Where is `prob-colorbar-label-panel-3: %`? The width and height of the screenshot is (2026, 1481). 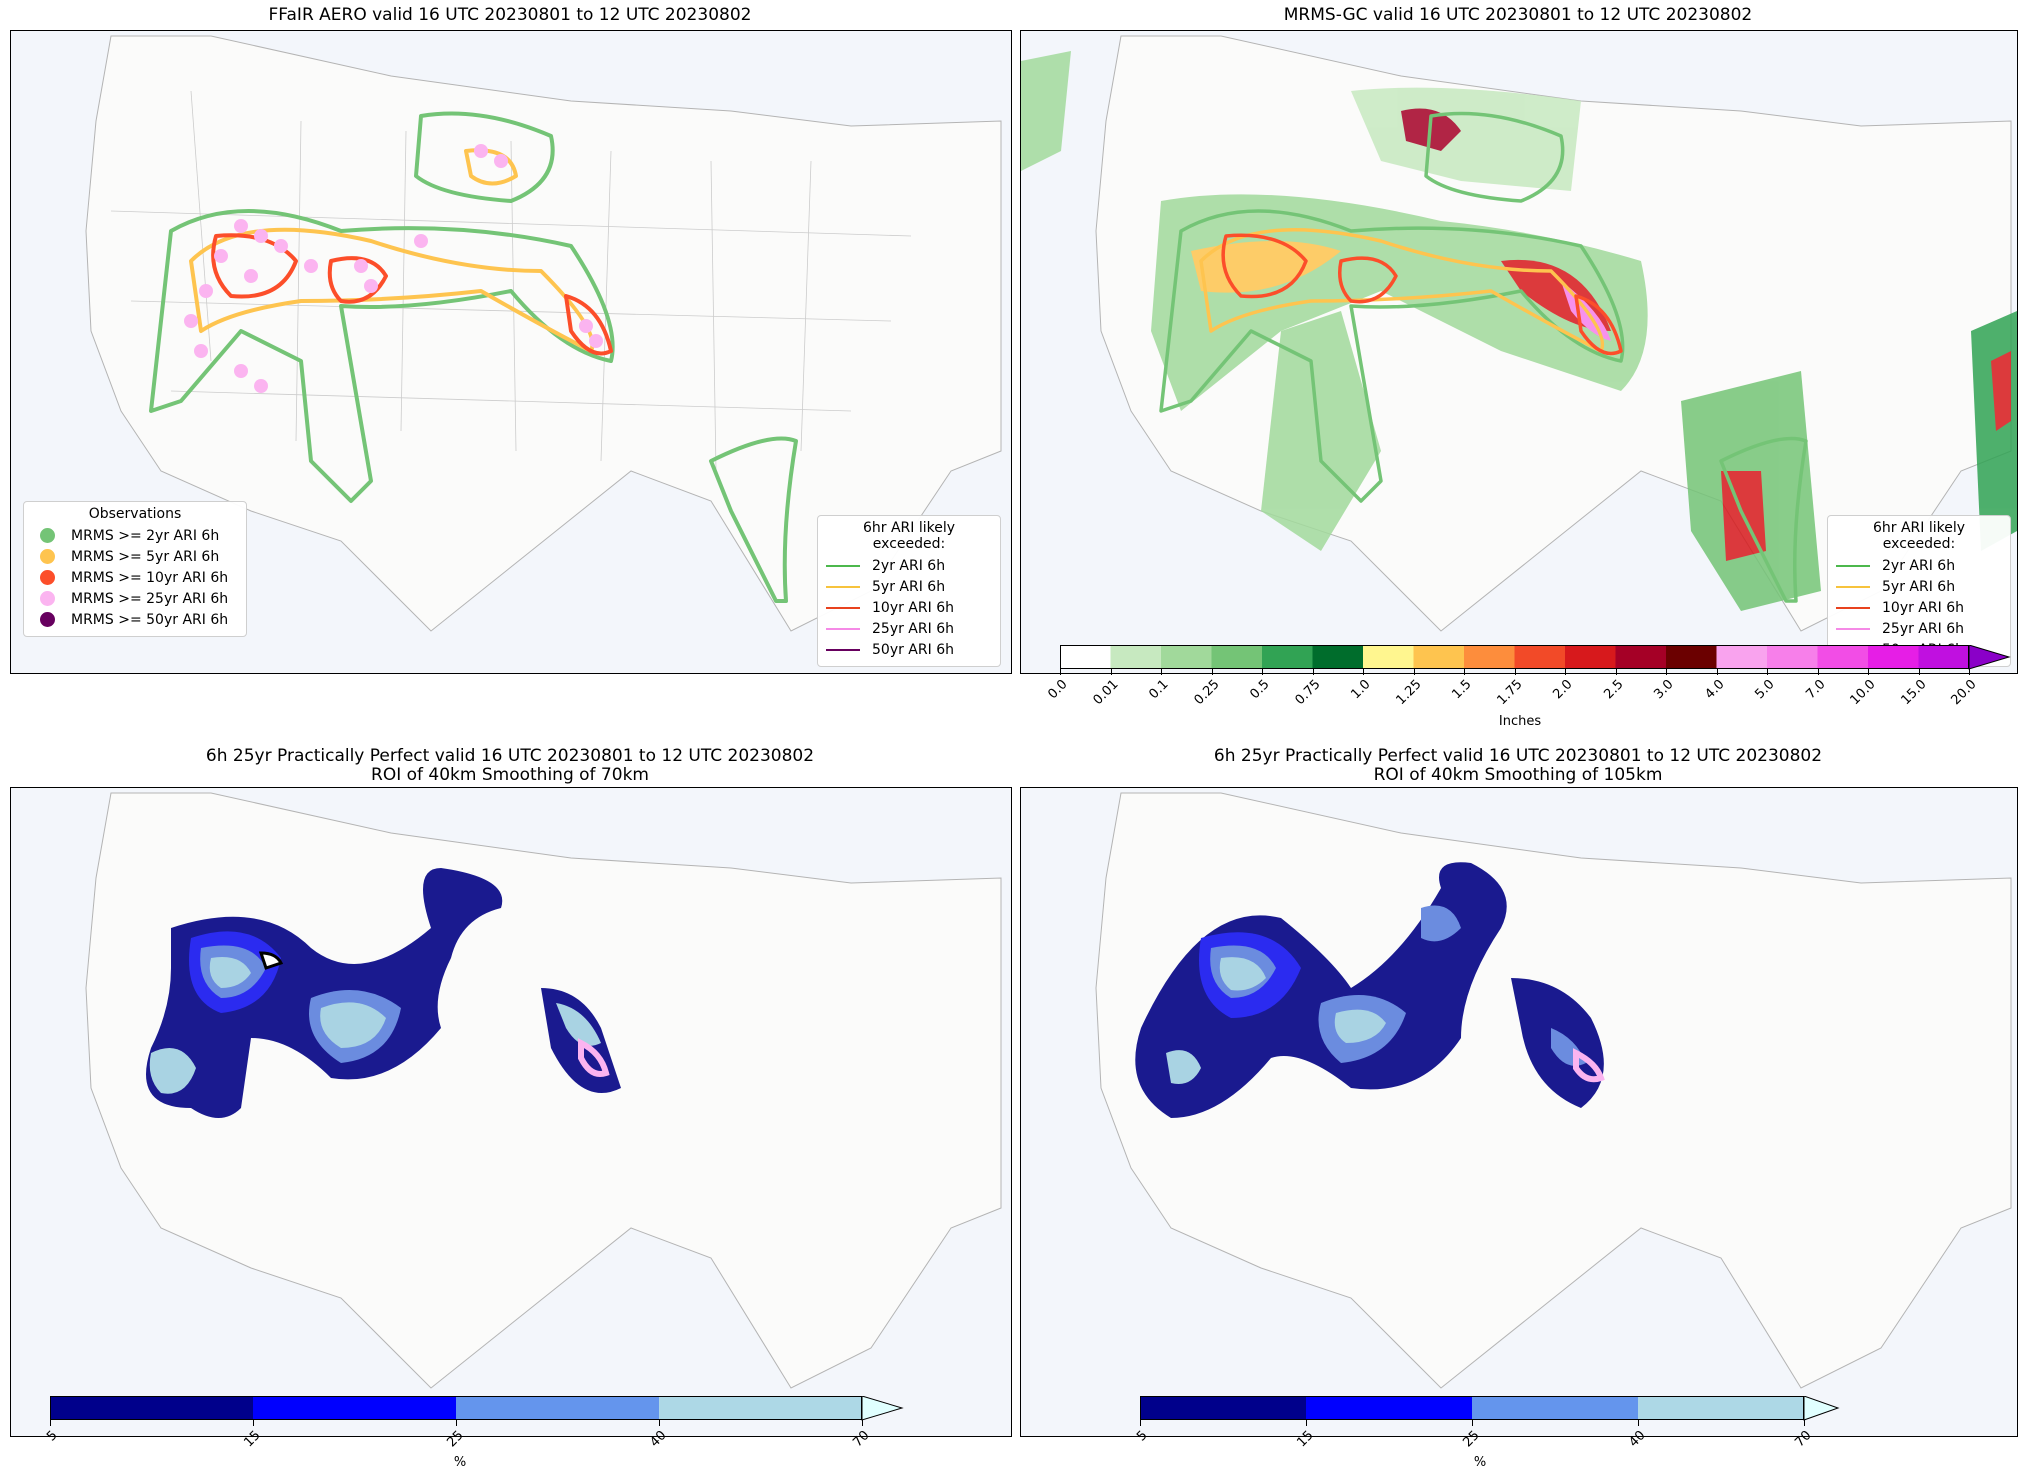 prob-colorbar-label-panel-3: % is located at coordinates (460, 1462).